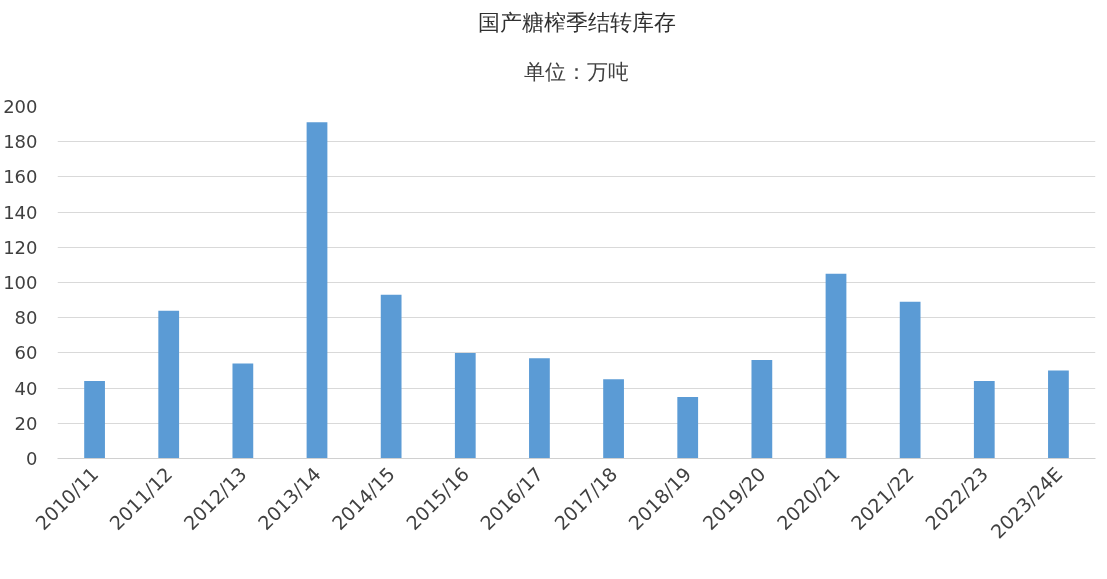 The width and height of the screenshot is (1107, 579). I want to click on y-tick-label: 40, so click(26, 388).